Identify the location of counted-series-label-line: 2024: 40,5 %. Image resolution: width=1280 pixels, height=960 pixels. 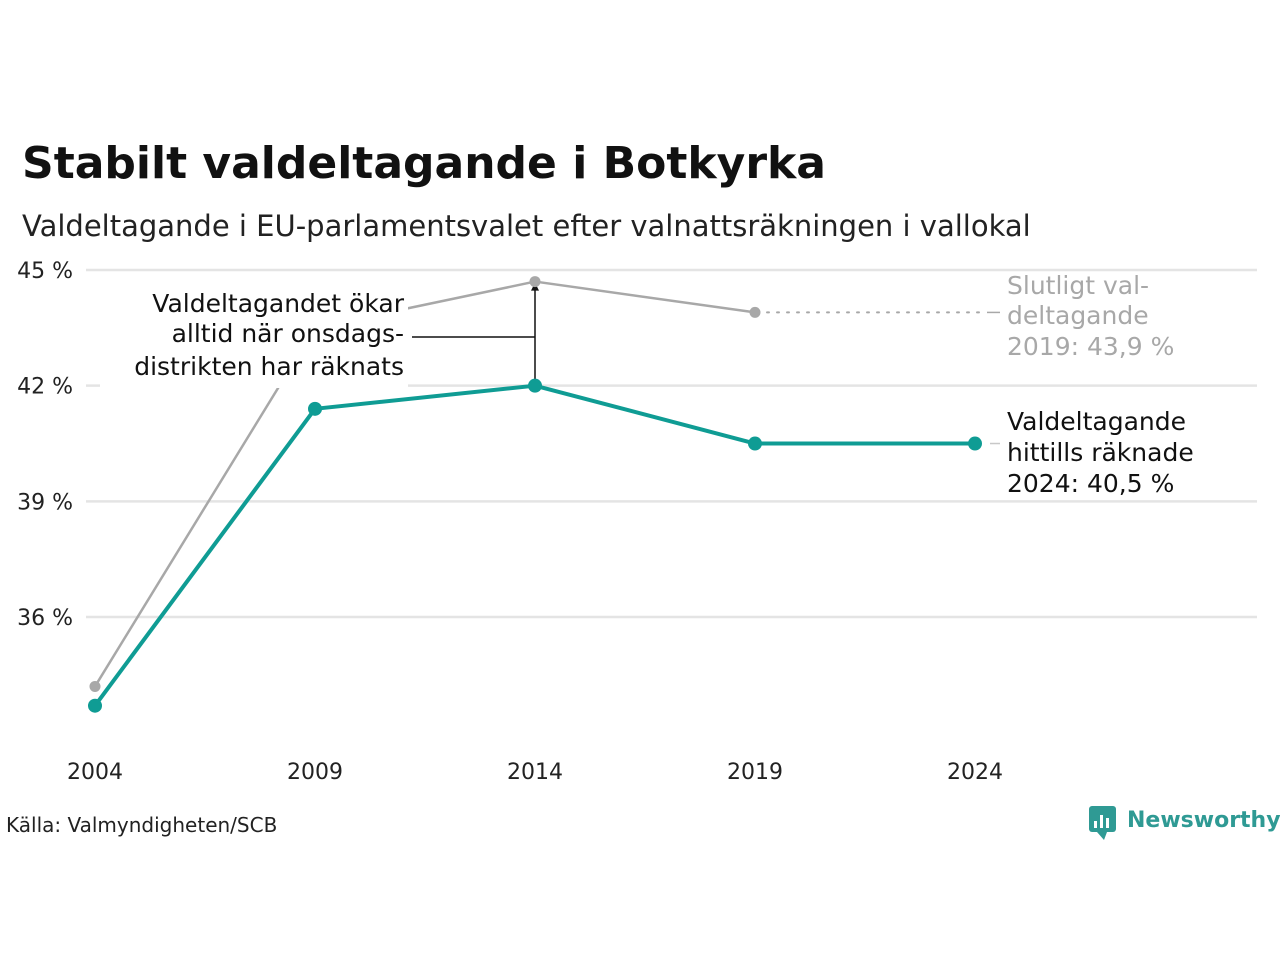
(1090, 483).